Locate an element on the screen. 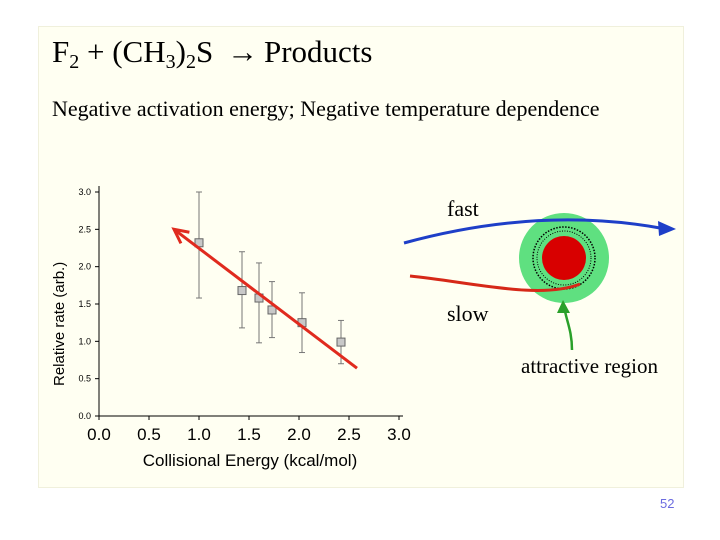 The height and width of the screenshot is (540, 720). y-tick-label: 3.0 is located at coordinates (84, 192).